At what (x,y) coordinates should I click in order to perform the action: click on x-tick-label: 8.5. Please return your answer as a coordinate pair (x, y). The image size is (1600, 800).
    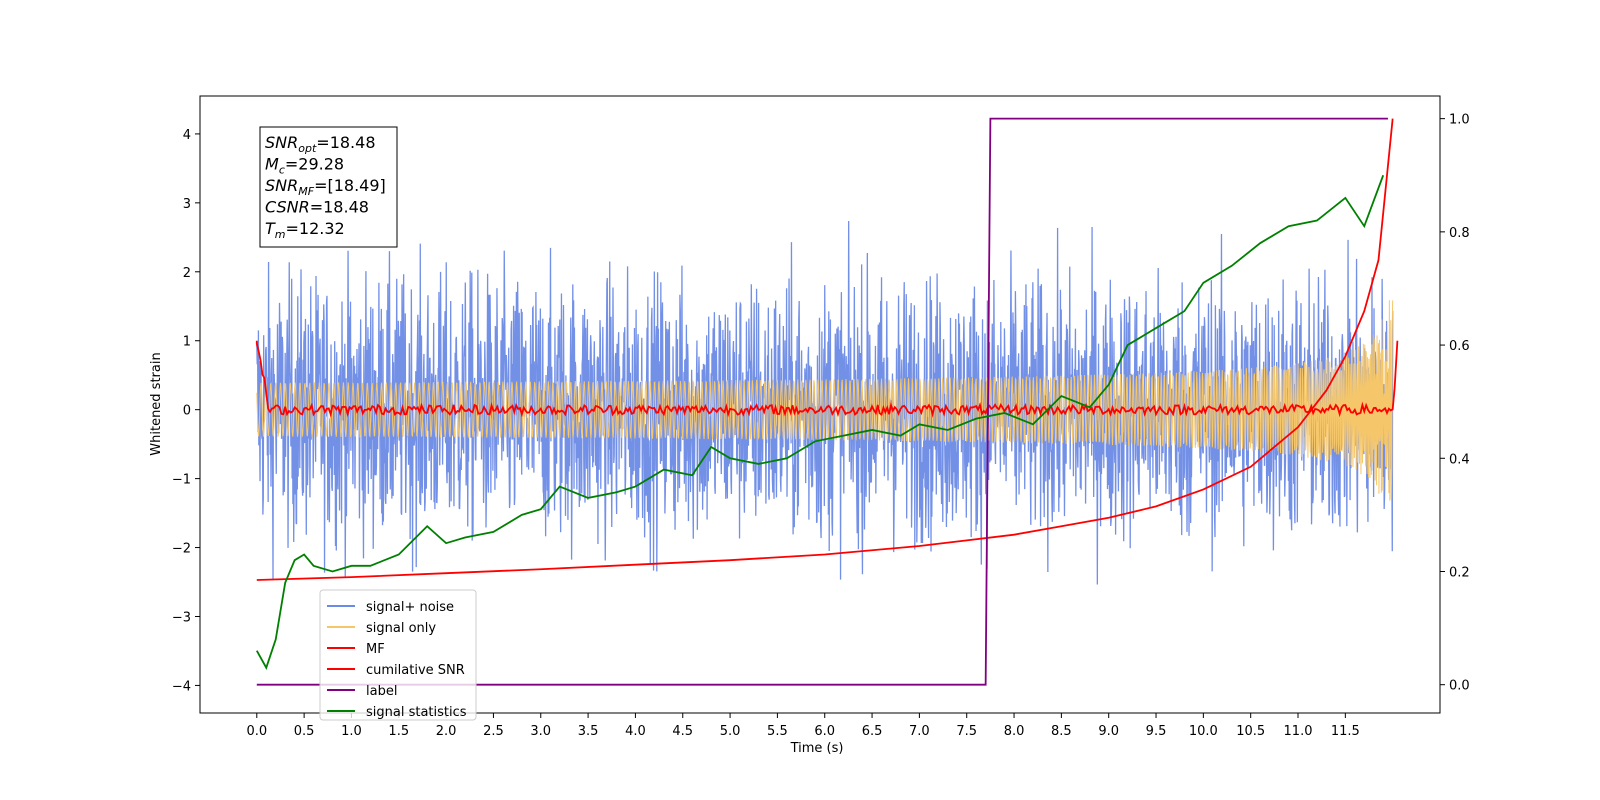
    Looking at the image, I should click on (1061, 731).